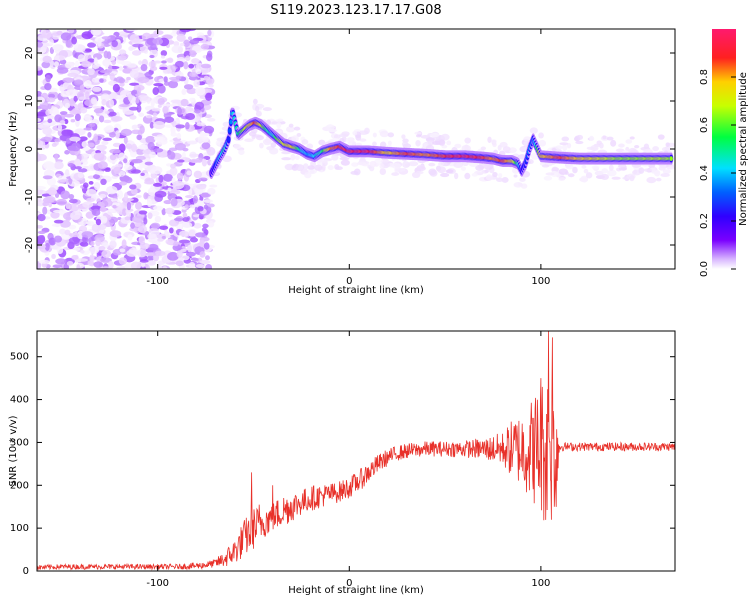 Image resolution: width=750 pixels, height=600 pixels. What do you see at coordinates (13, 149) in the screenshot?
I see `spectrogram-ylabel: Frequency (Hz)` at bounding box center [13, 149].